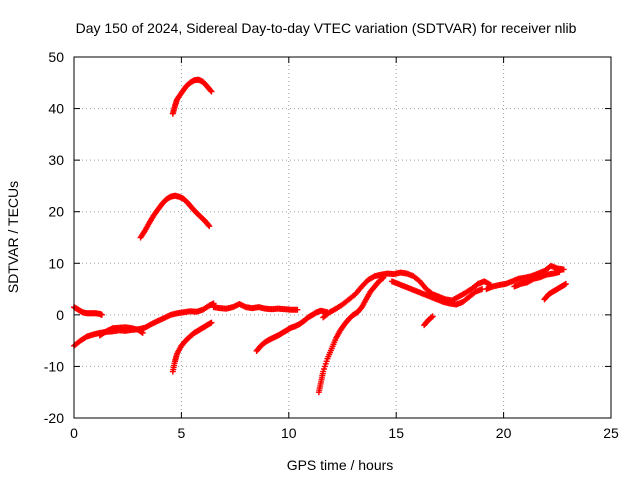 Image resolution: width=640 pixels, height=480 pixels. What do you see at coordinates (537, 279) in the screenshot?
I see `series-arc-late-lower` at bounding box center [537, 279].